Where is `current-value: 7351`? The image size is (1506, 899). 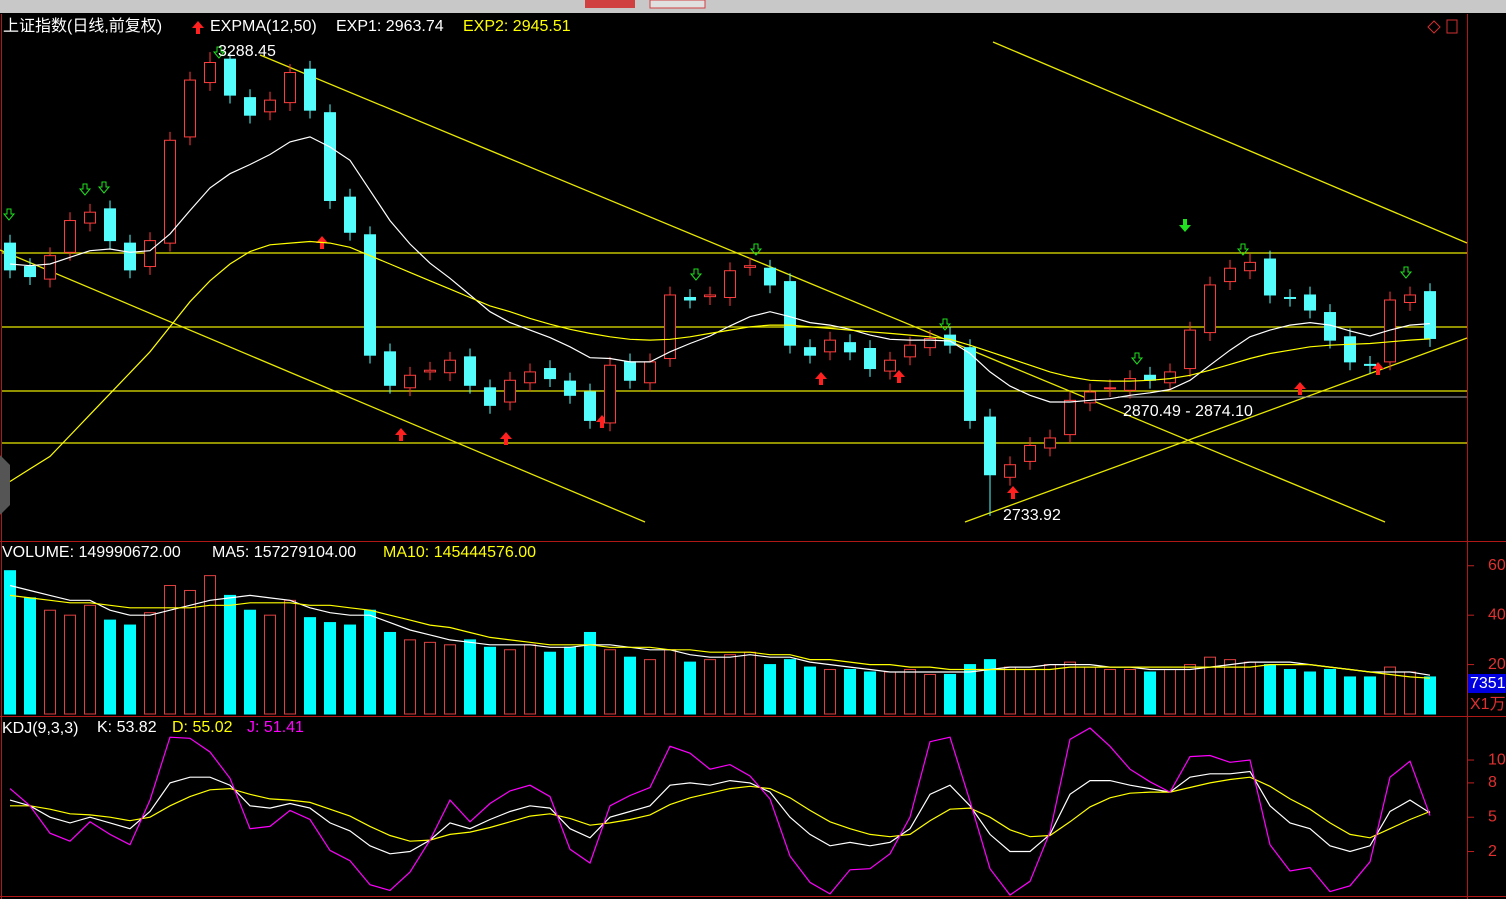
current-value: 7351 is located at coordinates (1488, 683).